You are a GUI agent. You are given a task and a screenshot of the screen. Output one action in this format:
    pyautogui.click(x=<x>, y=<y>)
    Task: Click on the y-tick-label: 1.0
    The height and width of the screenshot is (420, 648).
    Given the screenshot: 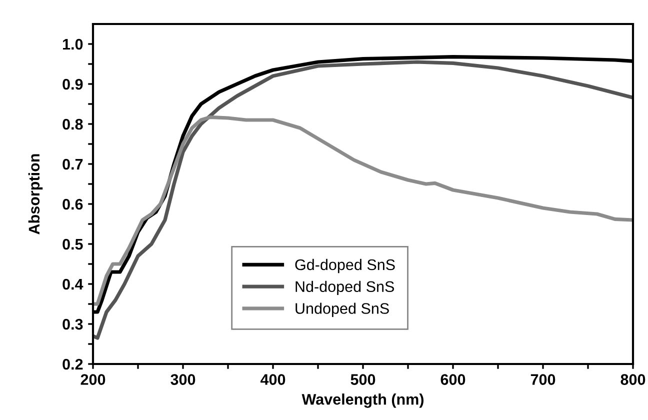 What is the action you would take?
    pyautogui.click(x=73, y=44)
    